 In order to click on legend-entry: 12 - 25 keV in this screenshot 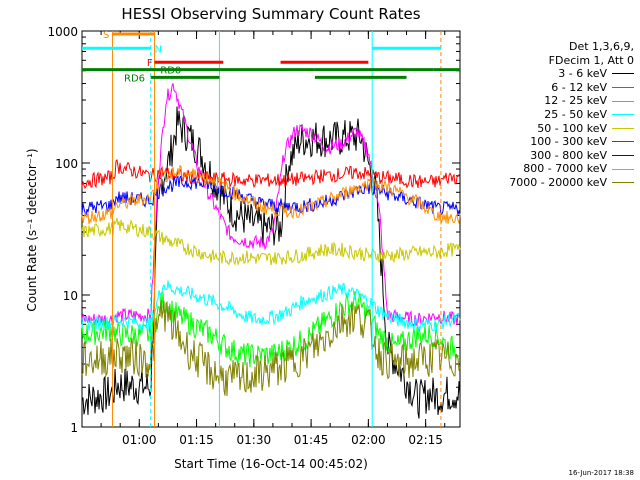, I will do `click(558, 101)`.